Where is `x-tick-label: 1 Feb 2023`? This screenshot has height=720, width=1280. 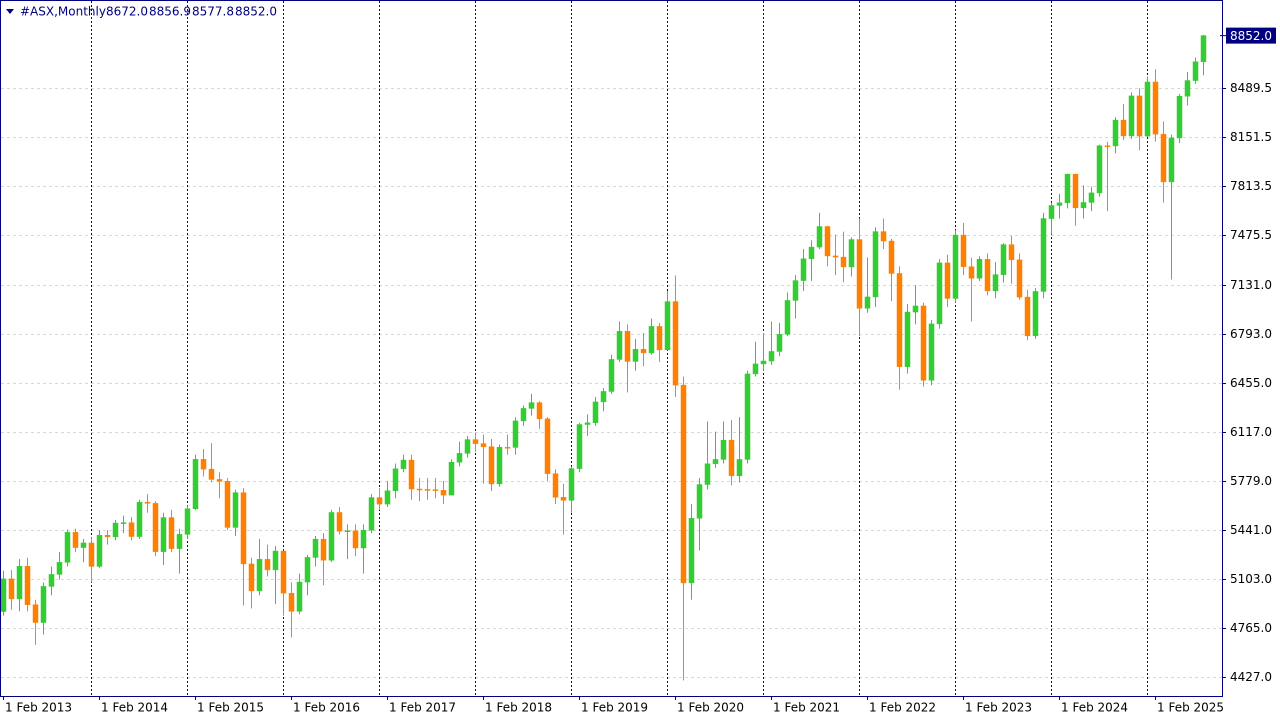
x-tick-label: 1 Feb 2023 is located at coordinates (998, 708).